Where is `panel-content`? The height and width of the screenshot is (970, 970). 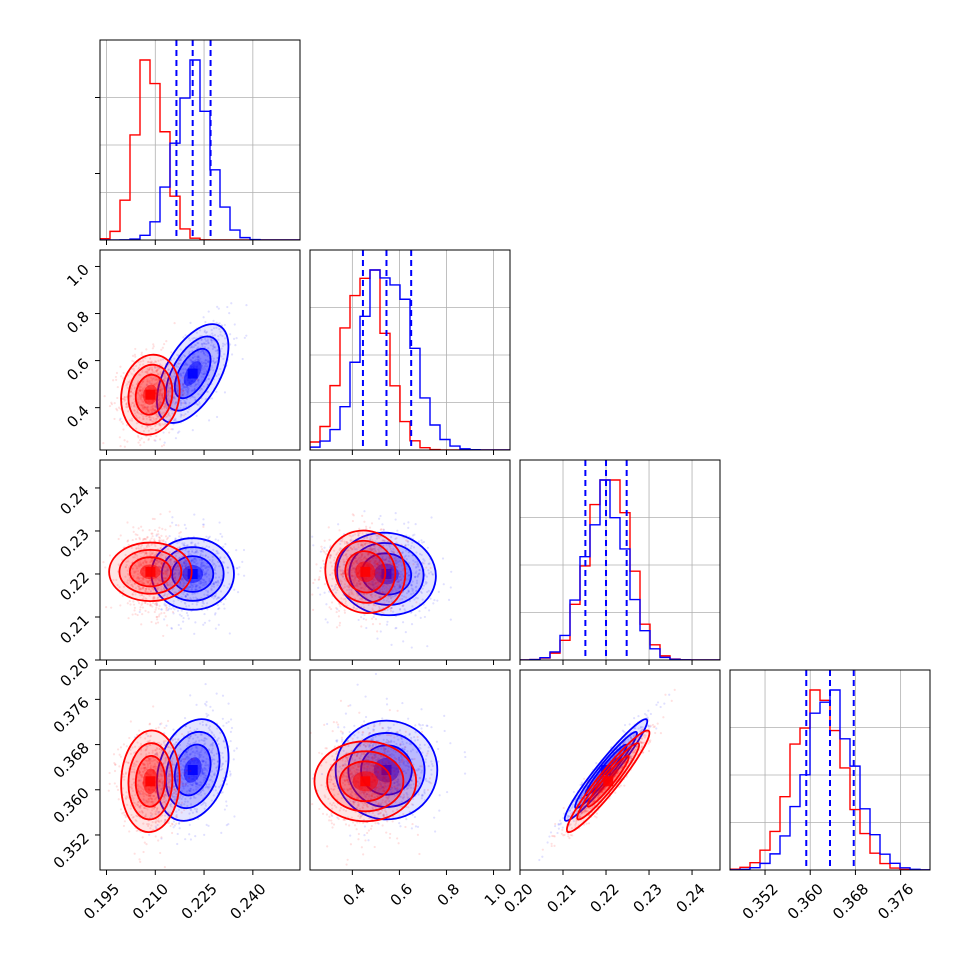
panel-content is located at coordinates (410, 350).